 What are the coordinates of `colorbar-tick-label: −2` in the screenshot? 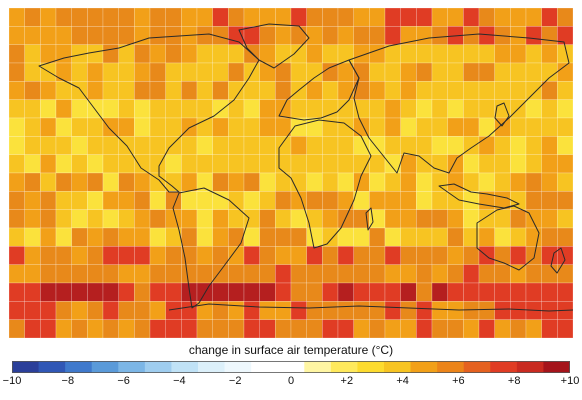 It's located at (235, 381).